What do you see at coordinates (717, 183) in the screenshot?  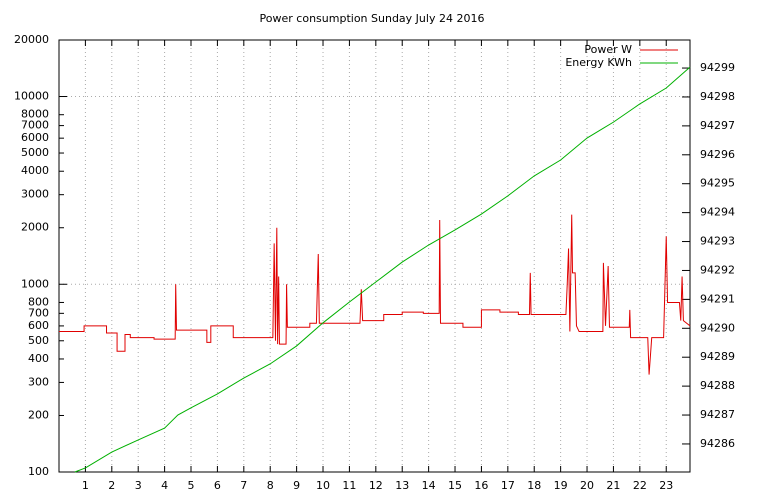 I see `y2-tick-label: 94295` at bounding box center [717, 183].